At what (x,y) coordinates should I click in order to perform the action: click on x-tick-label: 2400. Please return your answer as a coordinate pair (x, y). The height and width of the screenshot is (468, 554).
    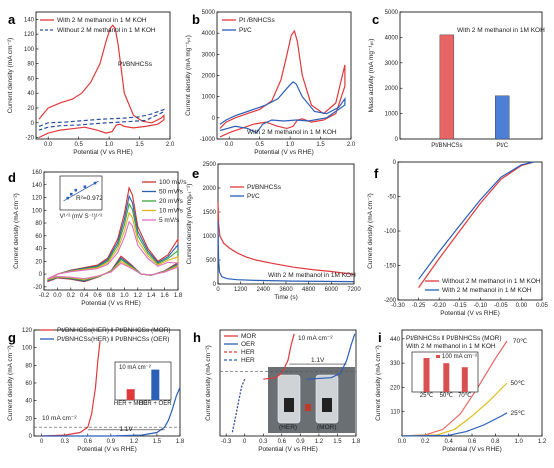
    Looking at the image, I should click on (264, 290).